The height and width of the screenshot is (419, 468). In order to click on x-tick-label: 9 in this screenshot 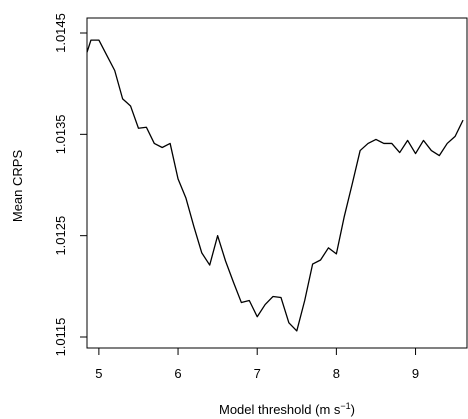, I will do `click(415, 373)`.